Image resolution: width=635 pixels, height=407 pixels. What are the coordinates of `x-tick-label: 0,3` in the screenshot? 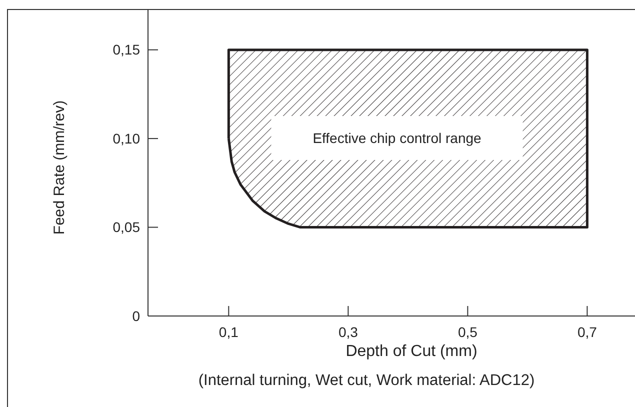 It's located at (348, 332).